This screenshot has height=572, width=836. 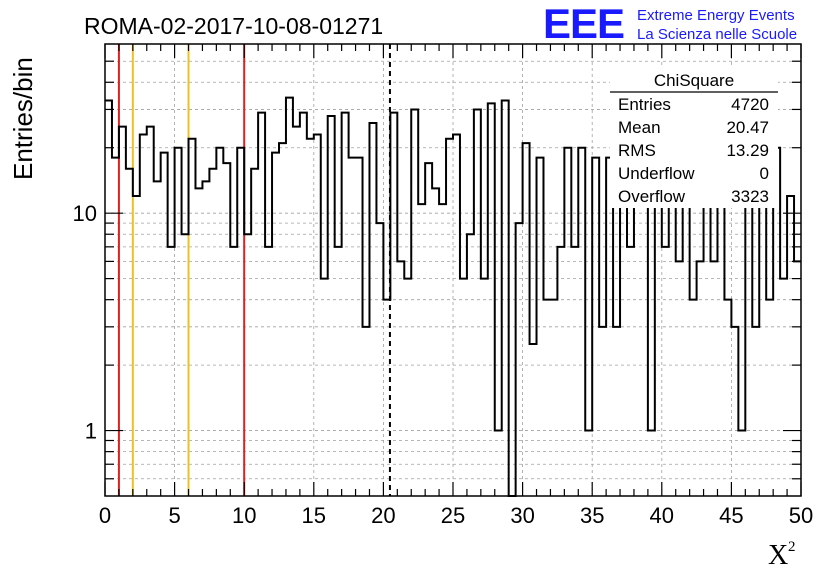 I want to click on stats-label-mean: Mean, so click(x=639, y=127).